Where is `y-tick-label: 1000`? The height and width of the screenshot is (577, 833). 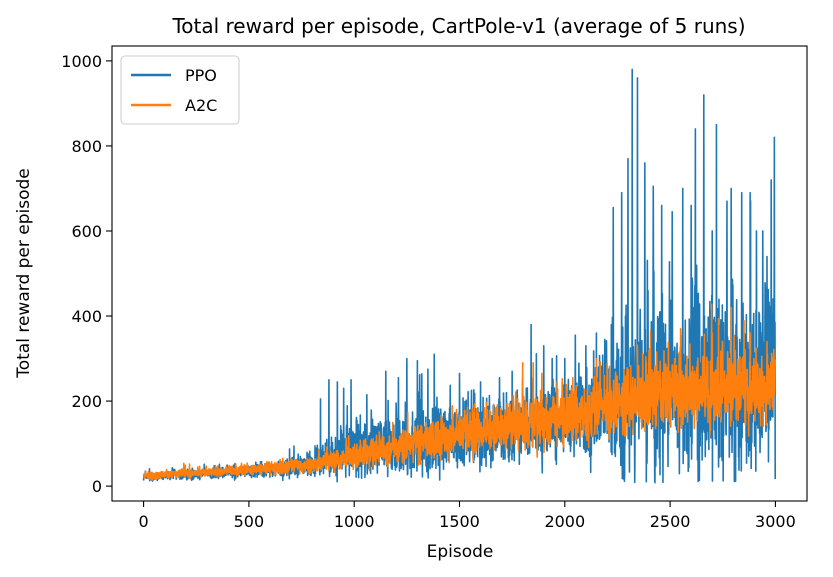 y-tick-label: 1000 is located at coordinates (81, 61).